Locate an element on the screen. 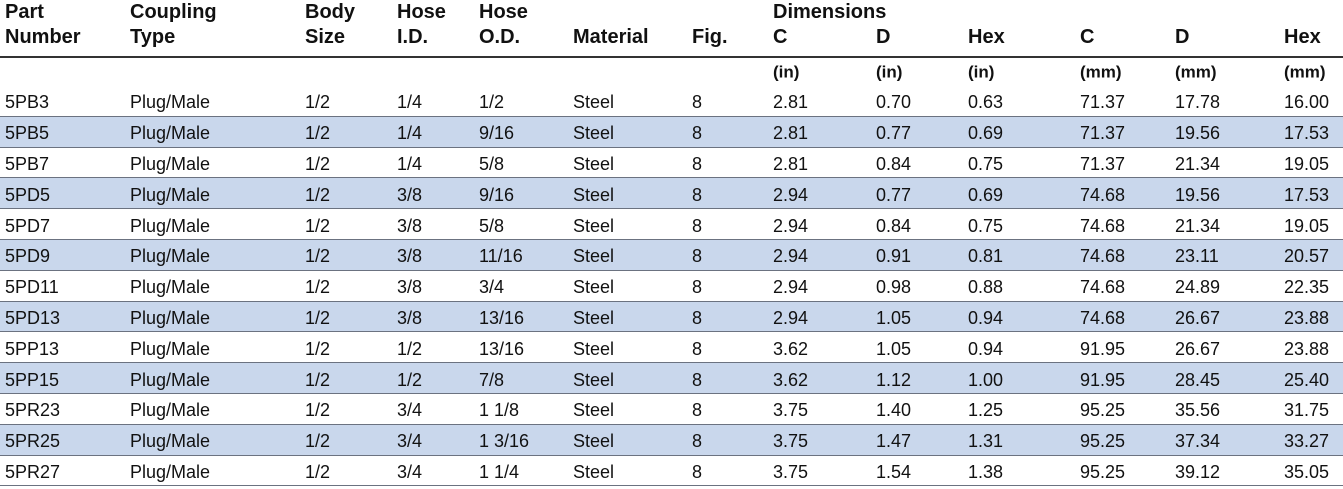  cell: 0.81 is located at coordinates (986, 256).